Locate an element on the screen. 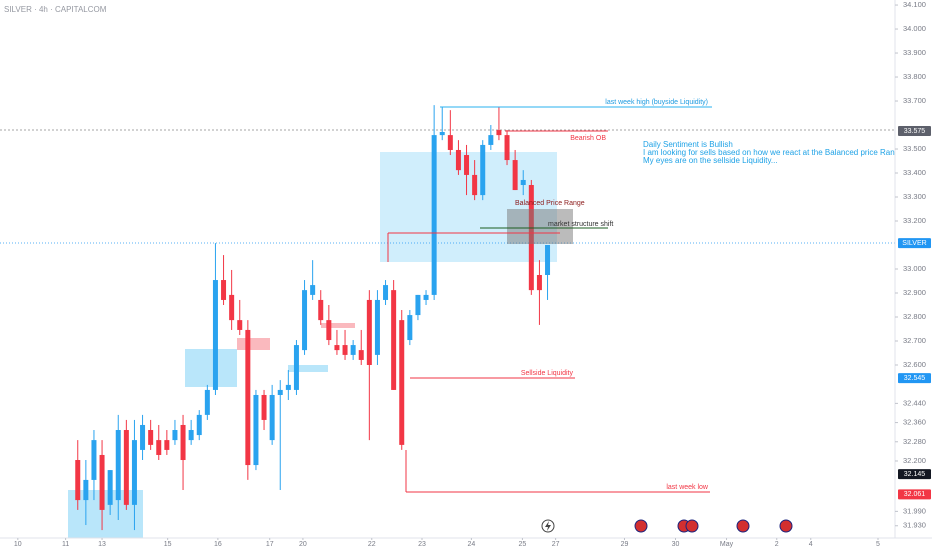  x-tick-label: 16 is located at coordinates (218, 544).